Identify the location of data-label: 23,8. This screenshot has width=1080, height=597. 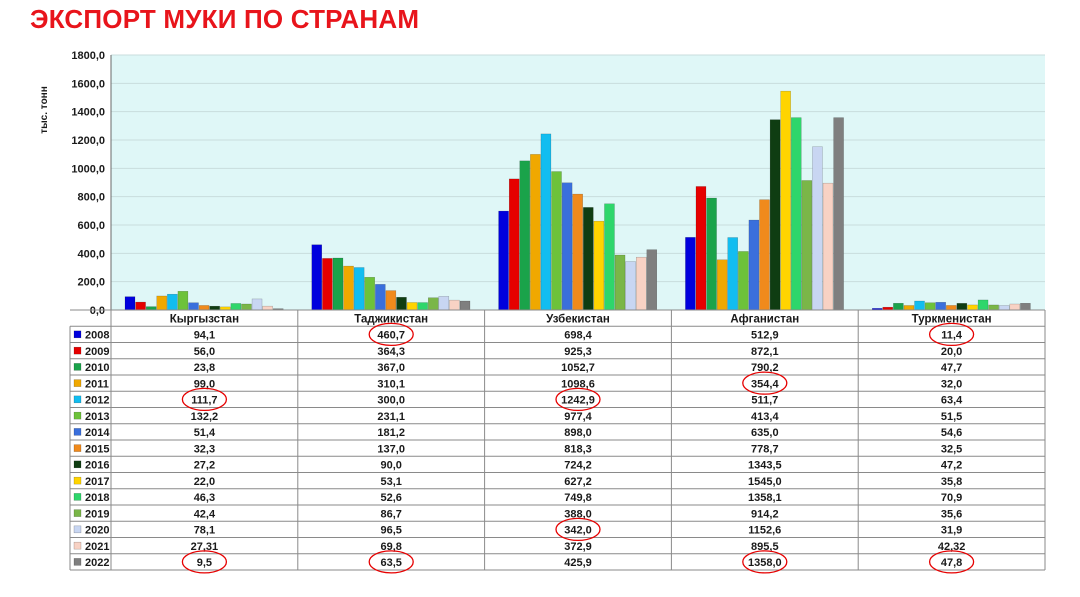
(204, 368).